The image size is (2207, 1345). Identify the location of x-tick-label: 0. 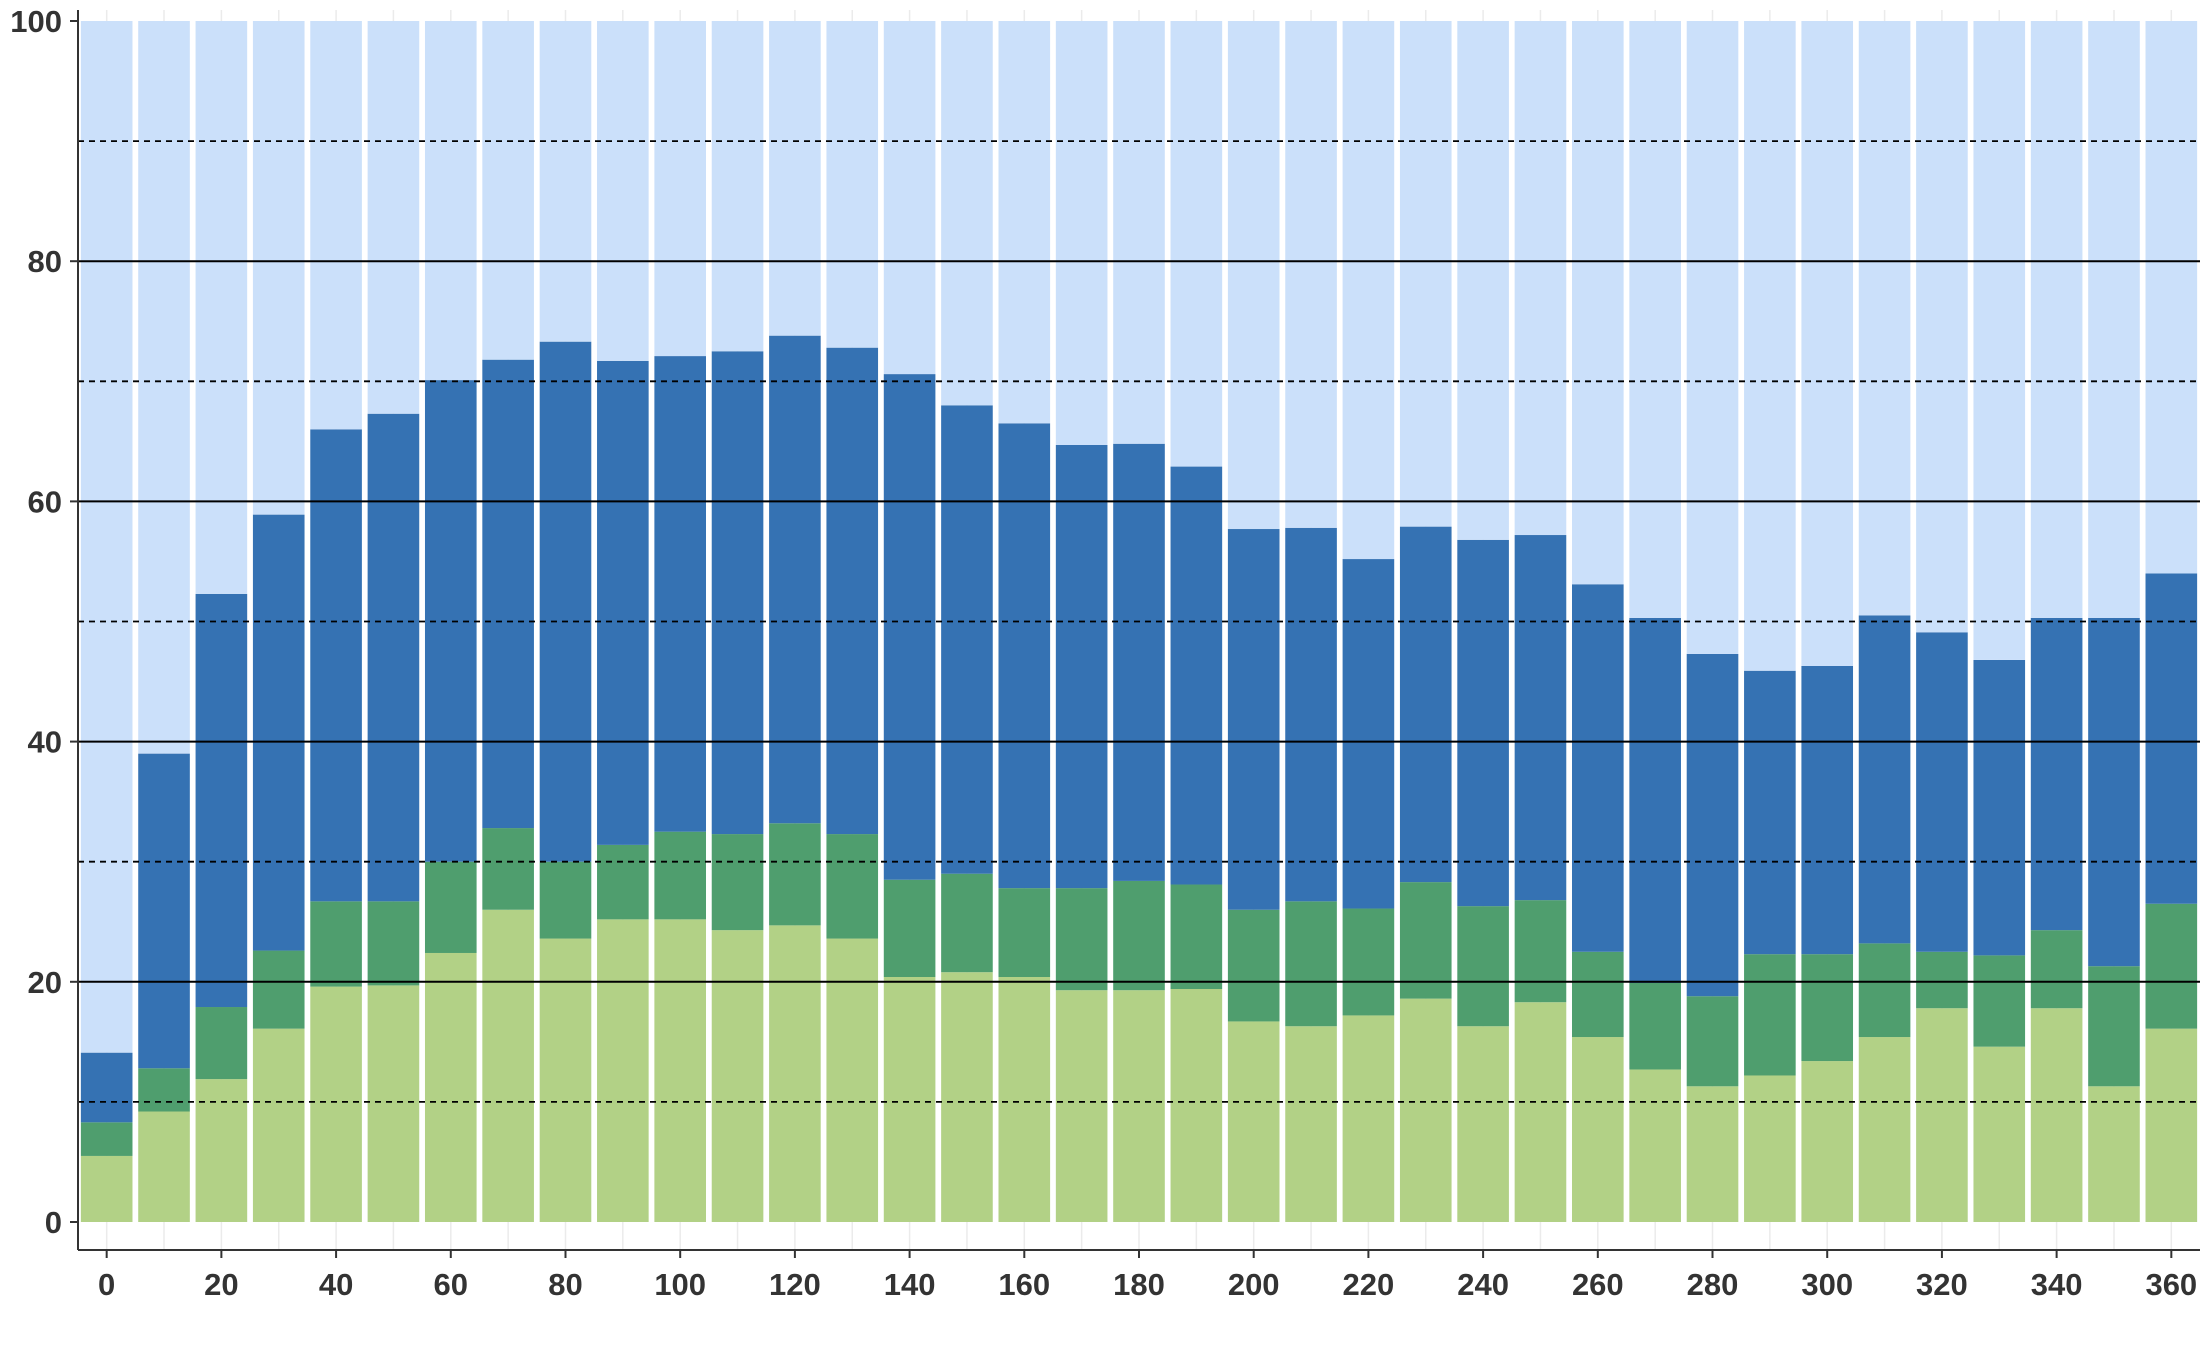
(106, 1284).